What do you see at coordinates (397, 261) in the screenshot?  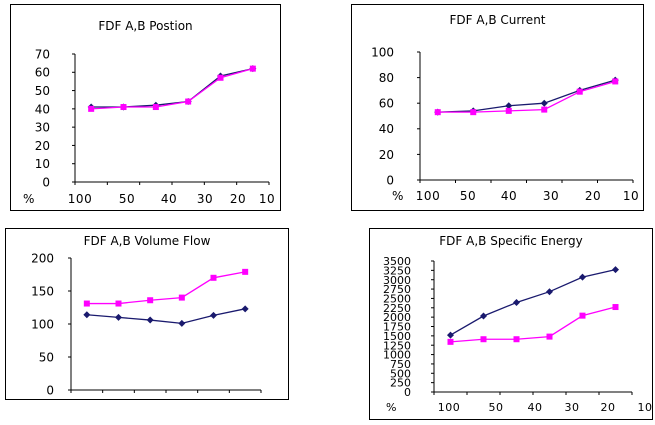 I see `y-tick-label: 3500` at bounding box center [397, 261].